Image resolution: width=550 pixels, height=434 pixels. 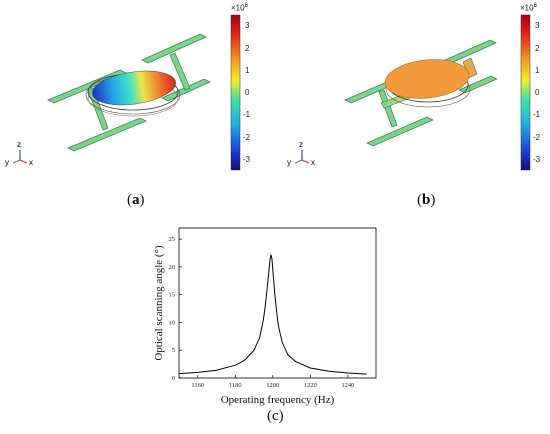 What do you see at coordinates (426, 200) in the screenshot?
I see `panel-caption-b: (b)` at bounding box center [426, 200].